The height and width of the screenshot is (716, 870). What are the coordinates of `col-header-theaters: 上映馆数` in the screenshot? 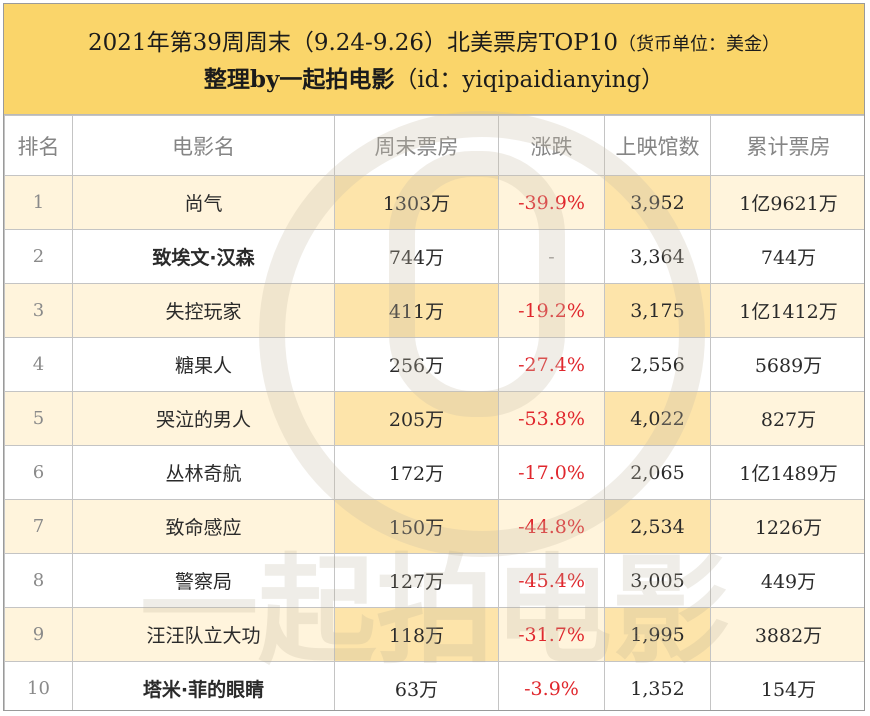 It's located at (657, 145).